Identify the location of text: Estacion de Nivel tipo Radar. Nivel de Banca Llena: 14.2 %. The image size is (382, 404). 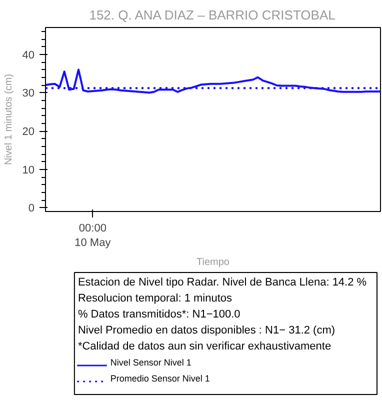
(222, 282).